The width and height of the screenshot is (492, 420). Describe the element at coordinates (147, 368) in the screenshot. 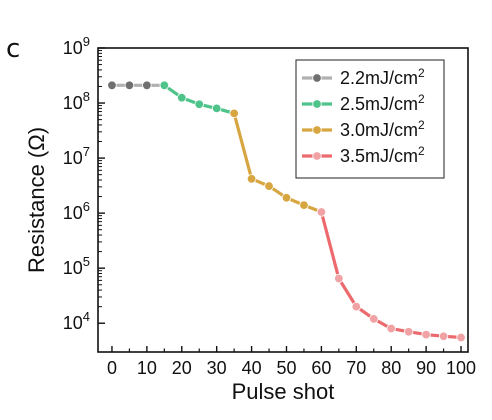

I see `x-tick-label: 10` at that location.